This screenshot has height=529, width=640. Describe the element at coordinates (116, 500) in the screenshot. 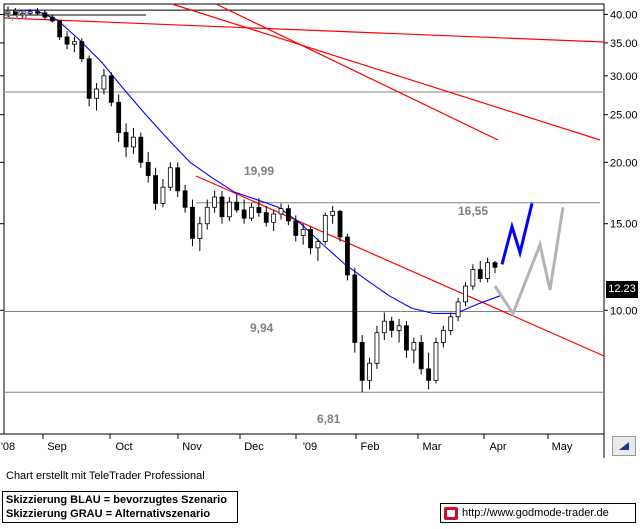

I see `legend-blue-scenario: Skizzierung BLAU = bevorzugtes Szenario` at that location.